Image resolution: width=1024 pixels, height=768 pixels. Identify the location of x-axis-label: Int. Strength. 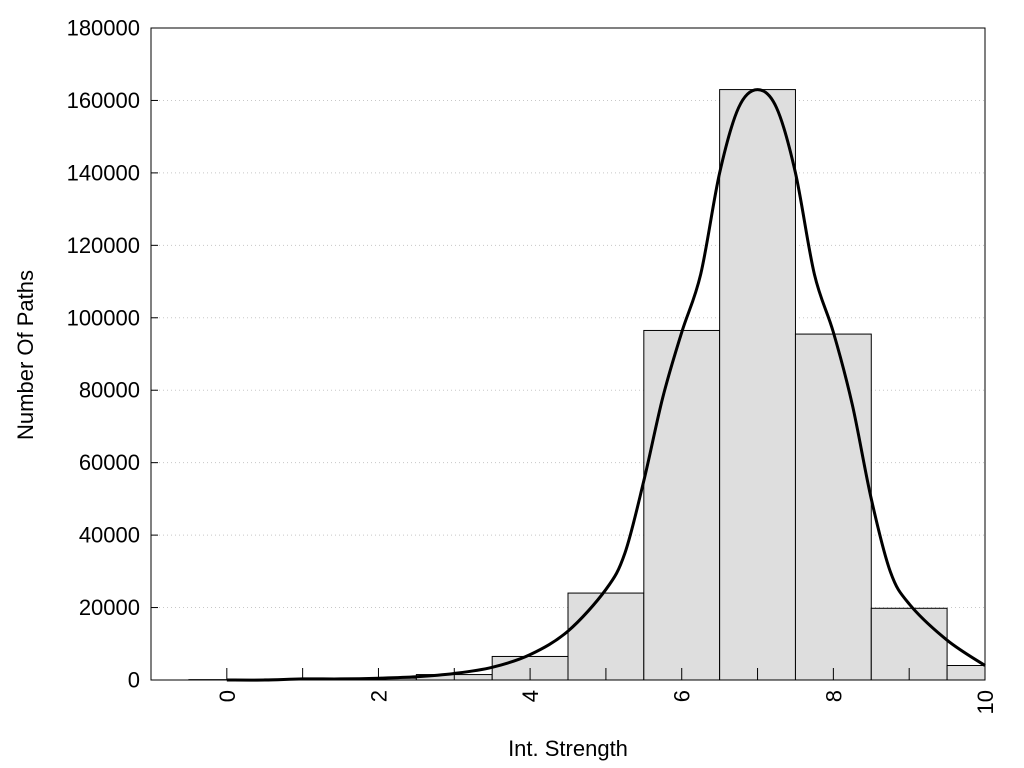
(568, 748).